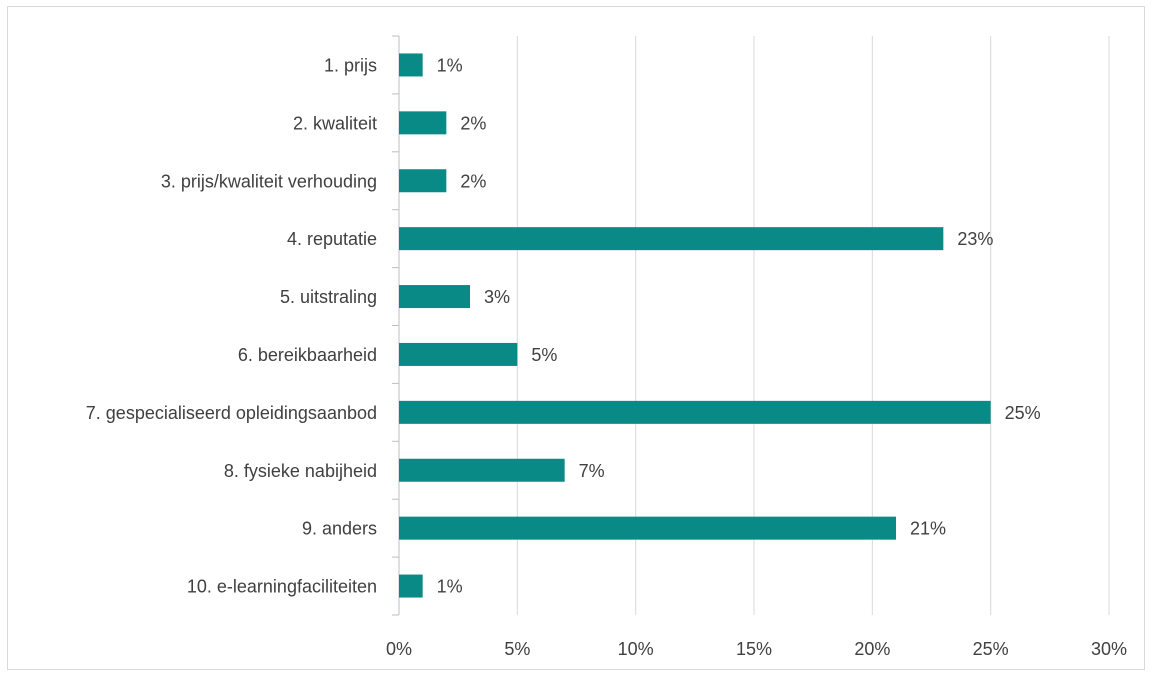  I want to click on data-label: 23%, so click(975, 239).